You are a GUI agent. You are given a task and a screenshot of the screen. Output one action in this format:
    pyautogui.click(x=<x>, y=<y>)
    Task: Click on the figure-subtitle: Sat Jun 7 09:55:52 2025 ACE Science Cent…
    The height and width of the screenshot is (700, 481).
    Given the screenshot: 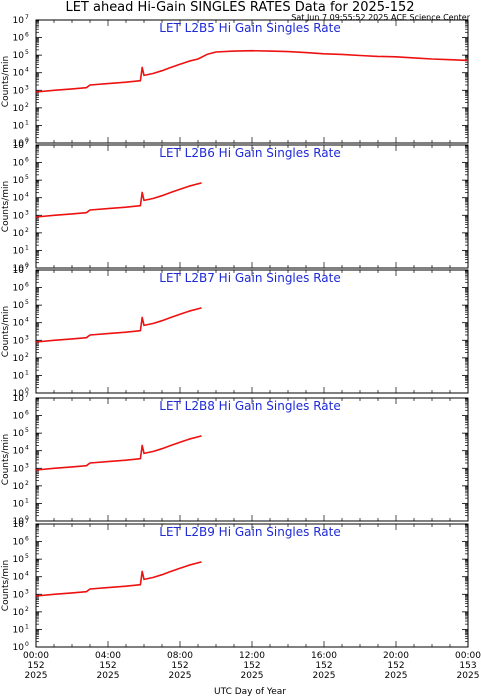 What is the action you would take?
    pyautogui.click(x=380, y=17)
    